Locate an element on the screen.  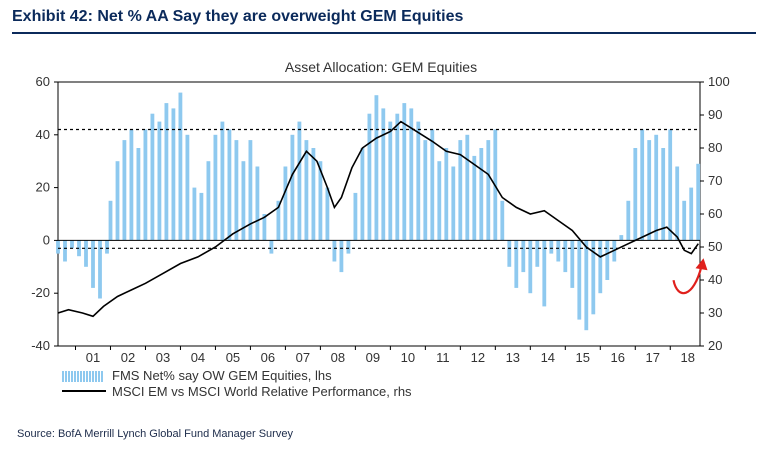
title-rule is located at coordinates (384, 33).